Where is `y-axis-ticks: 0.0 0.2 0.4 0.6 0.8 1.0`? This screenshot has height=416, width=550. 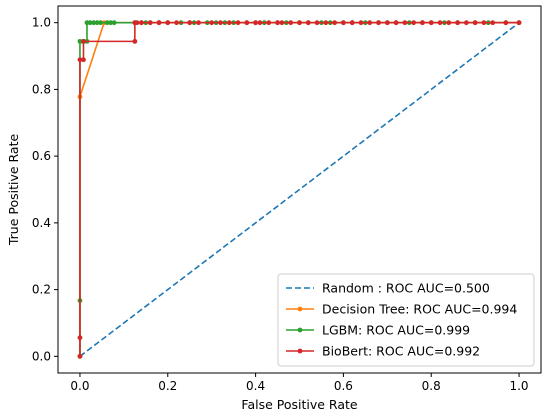 y-axis-ticks: 0.0 0.2 0.4 0.6 0.8 1.0 is located at coordinates (45, 189).